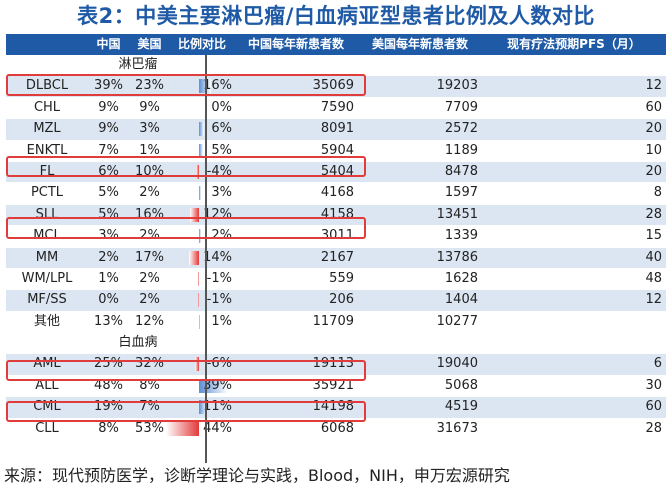  Describe the element at coordinates (108, 236) in the screenshot. I see `cell-cn: 3%` at that location.